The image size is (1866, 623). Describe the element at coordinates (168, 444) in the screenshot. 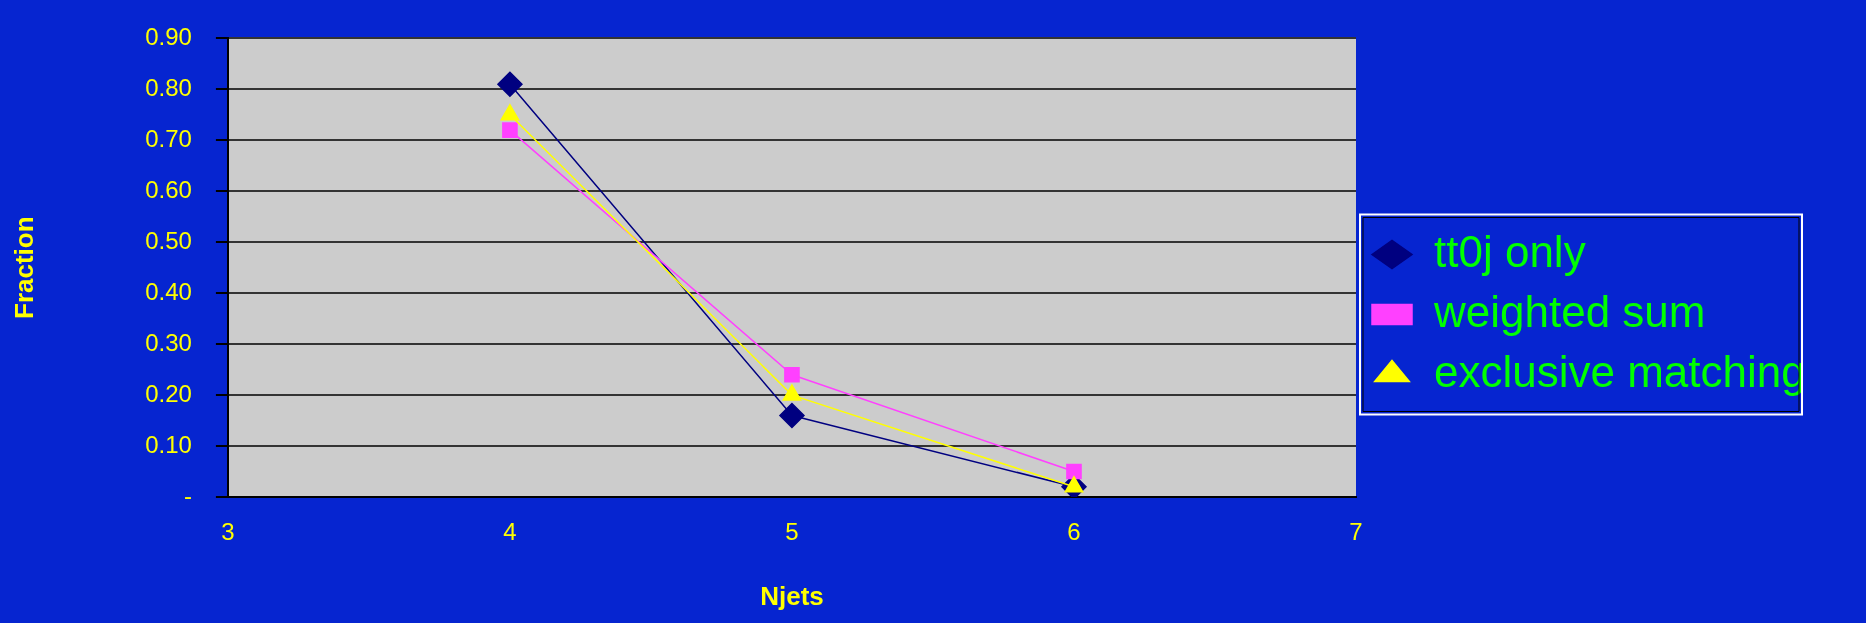

I see `y-tick-label: 0.10` at that location.